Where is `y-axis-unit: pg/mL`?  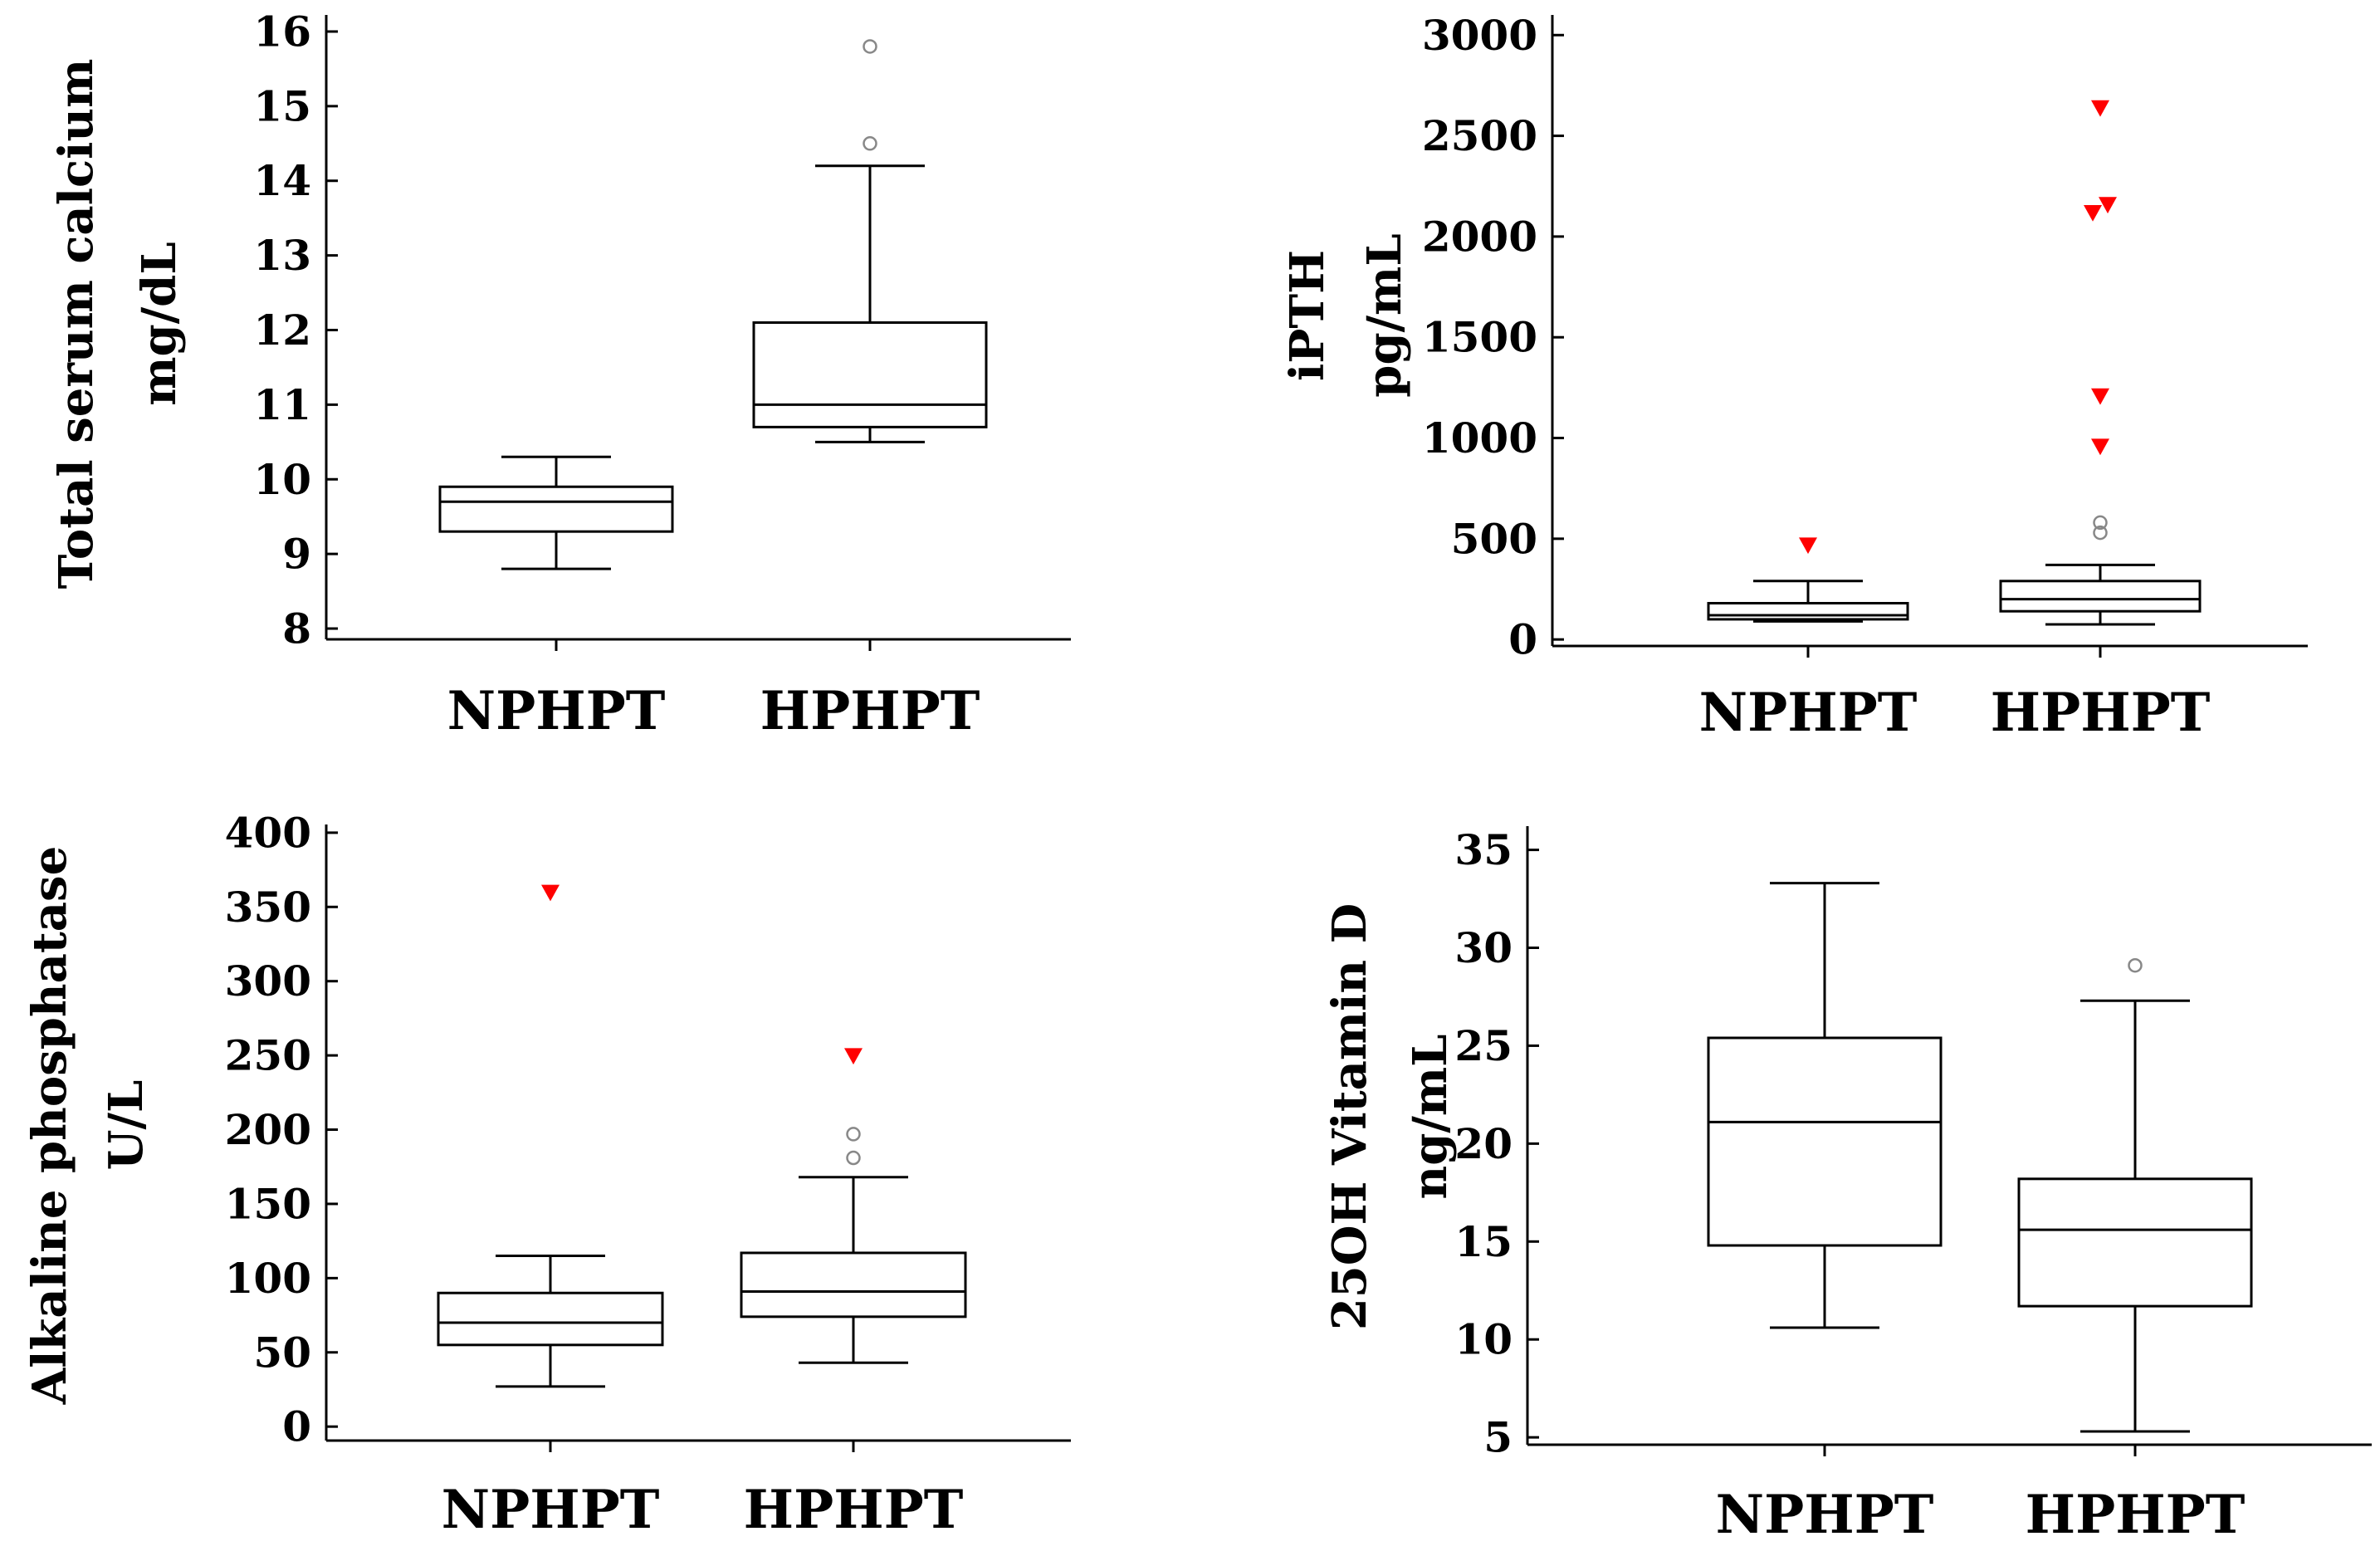
y-axis-unit: pg/mL is located at coordinates (1384, 315).